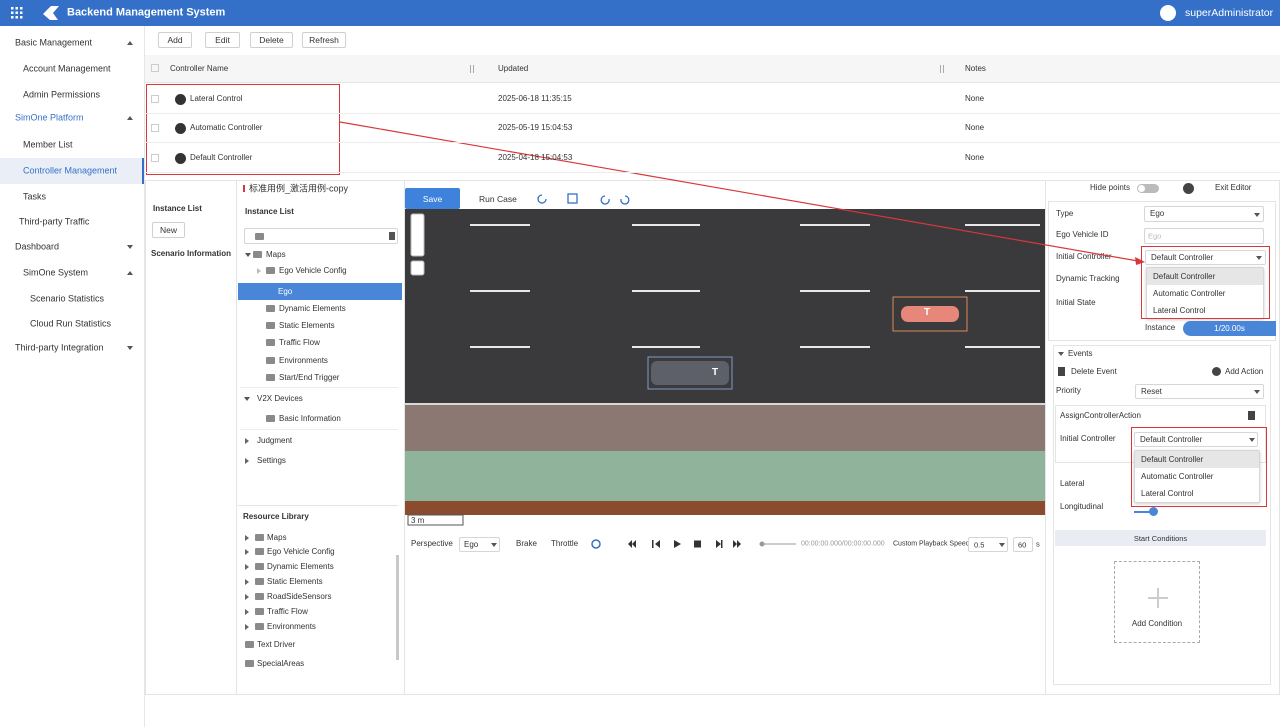 Image resolution: width=1280 pixels, height=727 pixels. What do you see at coordinates (307, 325) in the screenshot?
I see `tree-item: Static Elements` at bounding box center [307, 325].